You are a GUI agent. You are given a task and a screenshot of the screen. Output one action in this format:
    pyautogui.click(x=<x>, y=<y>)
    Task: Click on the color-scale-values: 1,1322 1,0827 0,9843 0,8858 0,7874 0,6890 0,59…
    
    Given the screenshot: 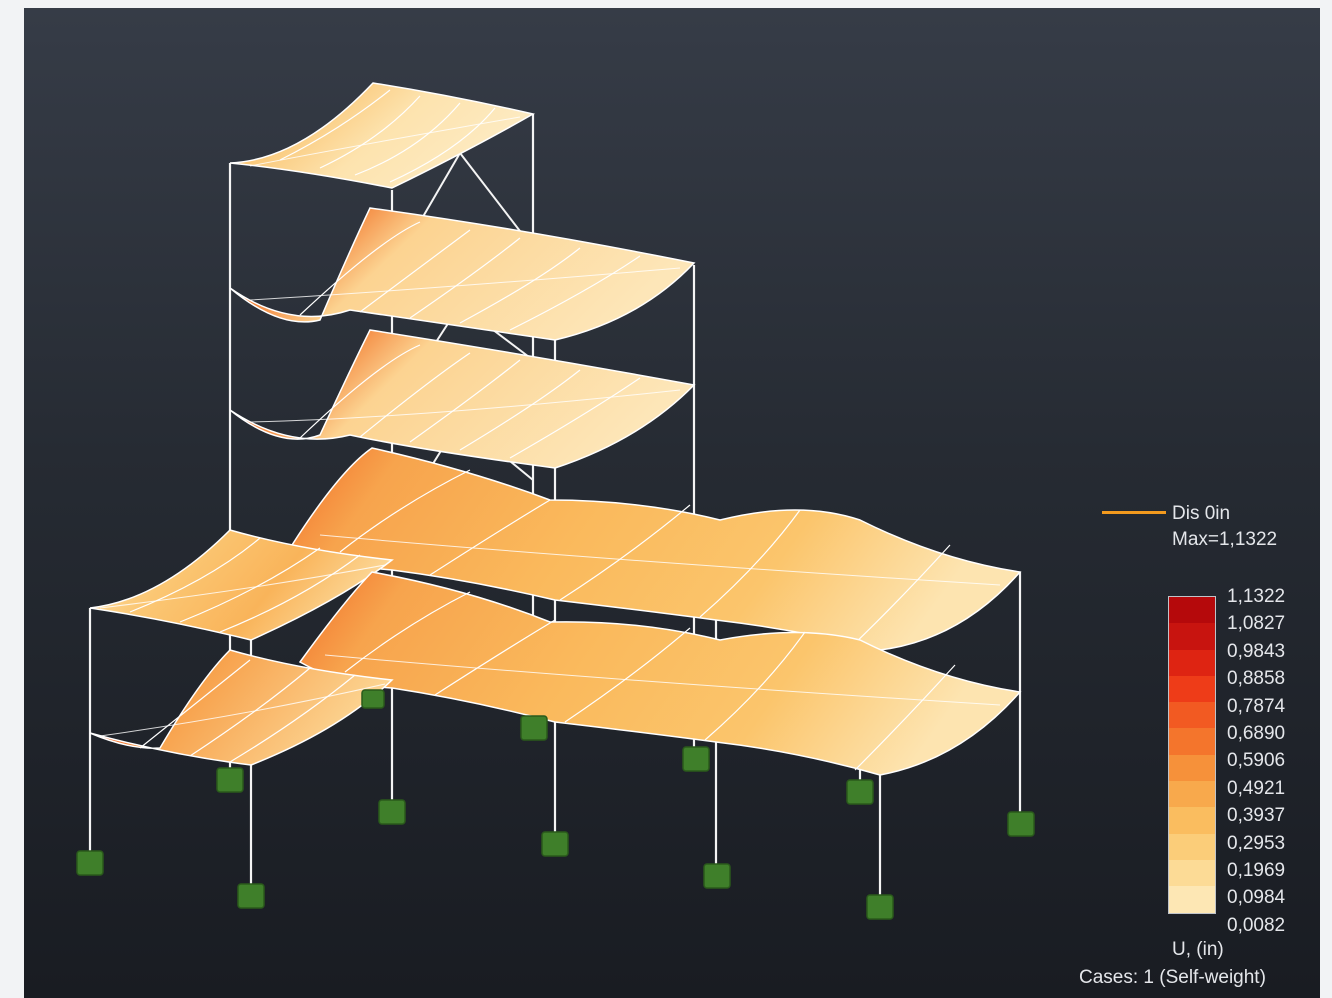 What is the action you would take?
    pyautogui.click(x=1256, y=761)
    